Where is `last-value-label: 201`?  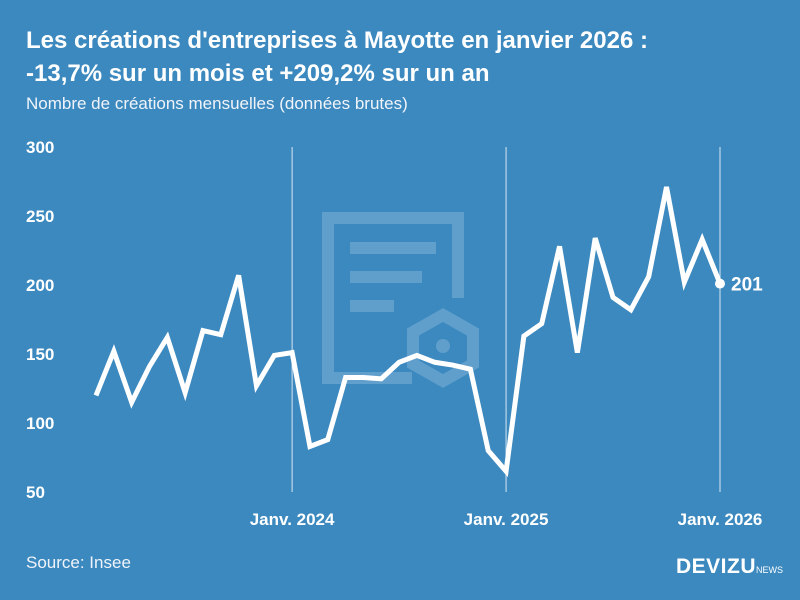 last-value-label: 201 is located at coordinates (747, 285).